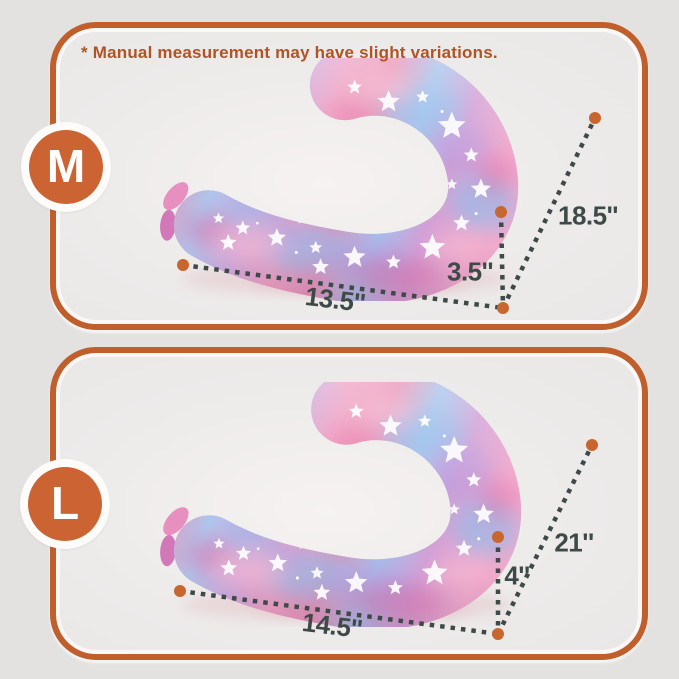  What do you see at coordinates (470, 271) in the screenshot?
I see `depth-measurement-m: 3.5''` at bounding box center [470, 271].